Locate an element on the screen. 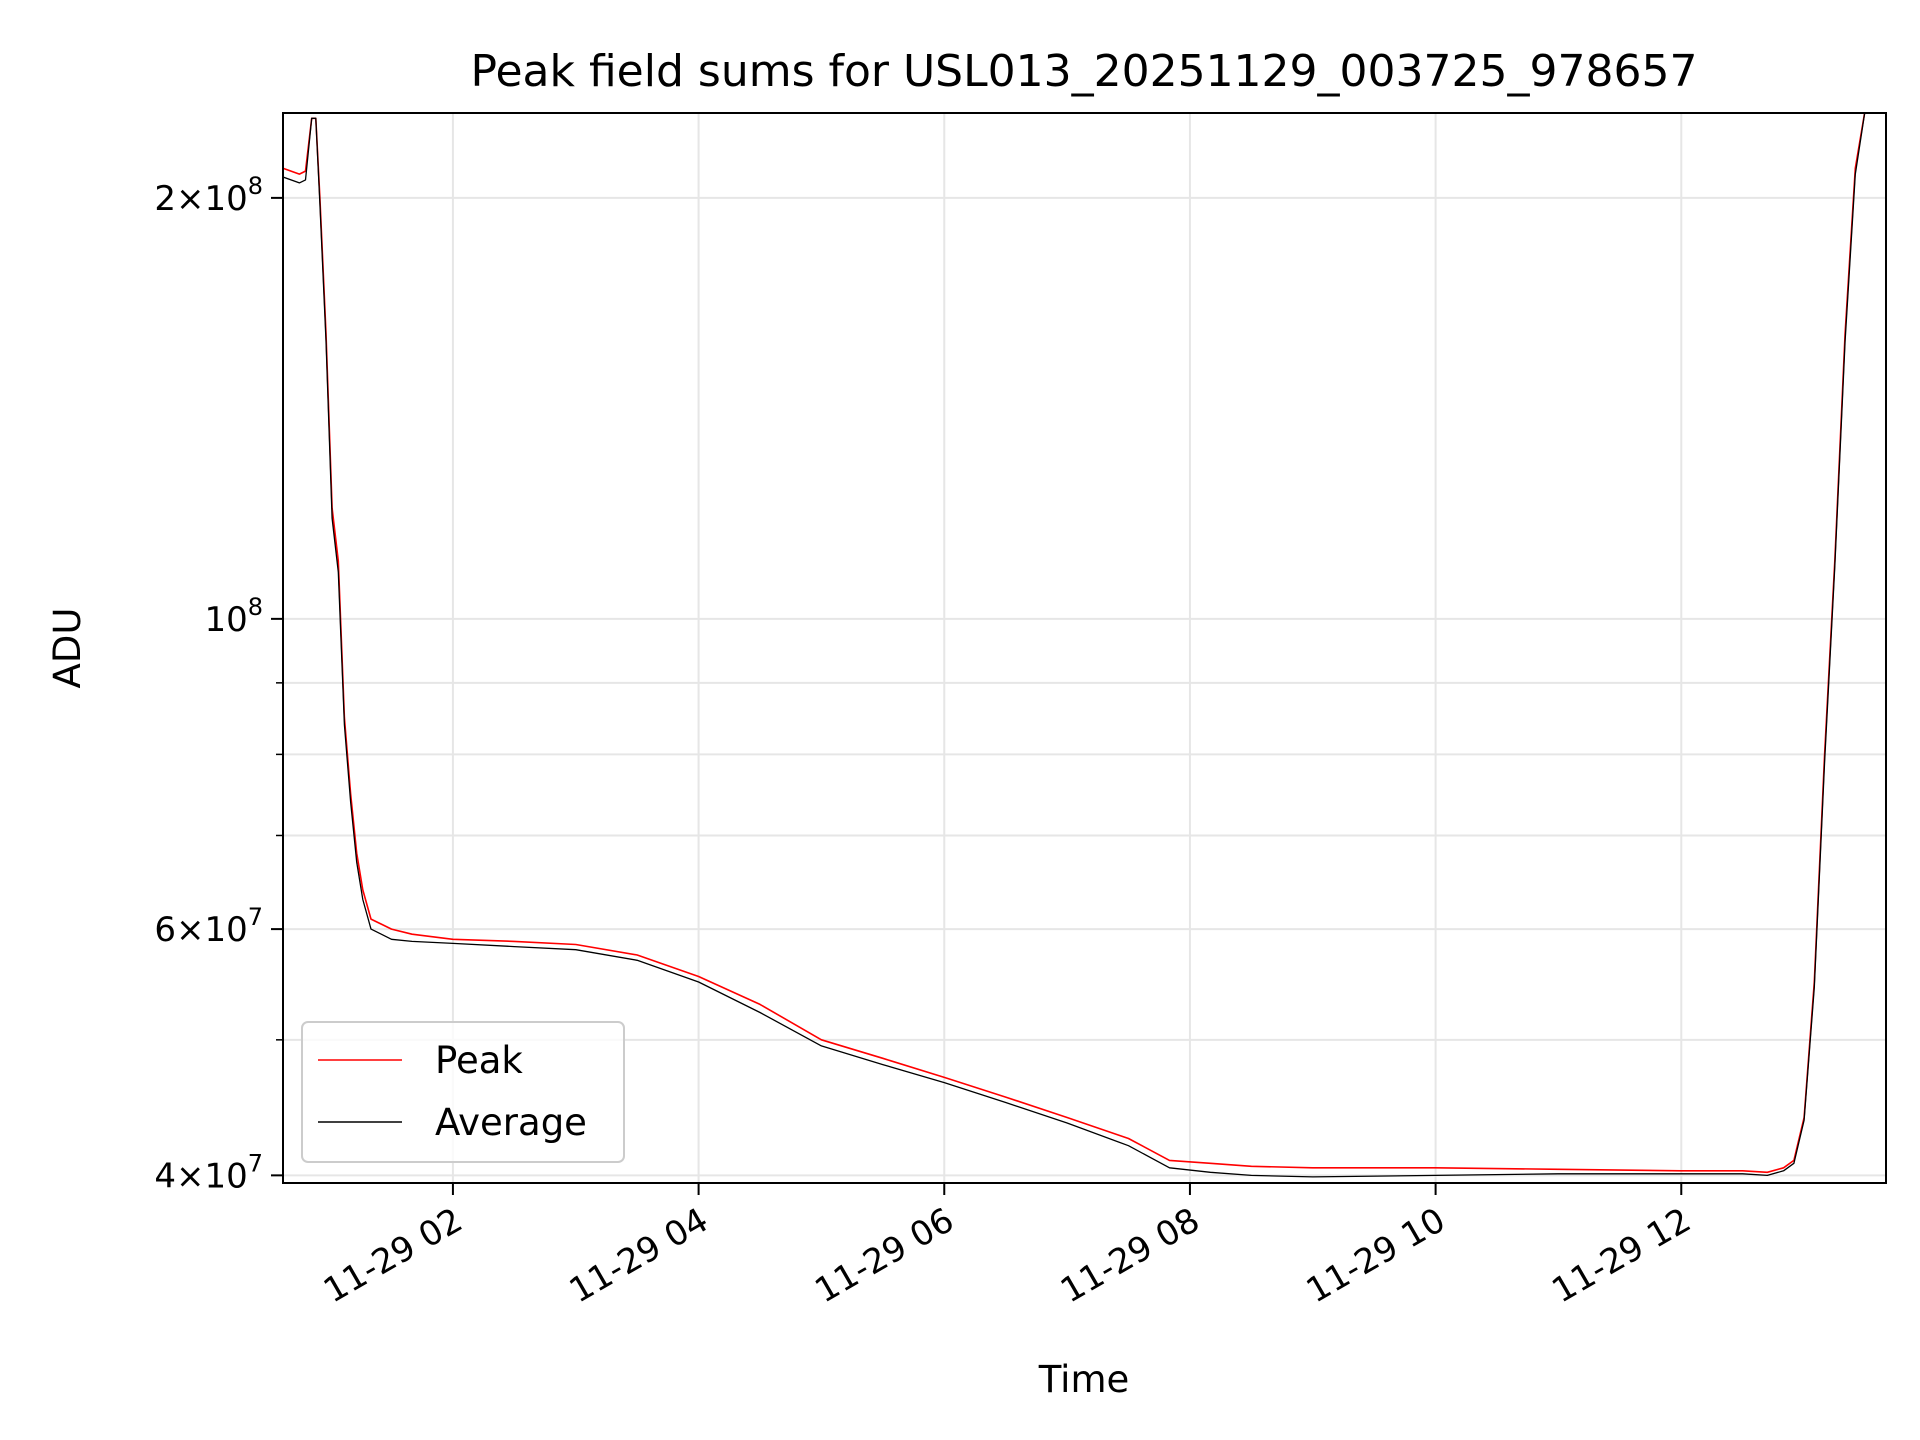 Image resolution: width=1920 pixels, height=1440 pixels. legend-label-average: Average is located at coordinates (511, 1122).